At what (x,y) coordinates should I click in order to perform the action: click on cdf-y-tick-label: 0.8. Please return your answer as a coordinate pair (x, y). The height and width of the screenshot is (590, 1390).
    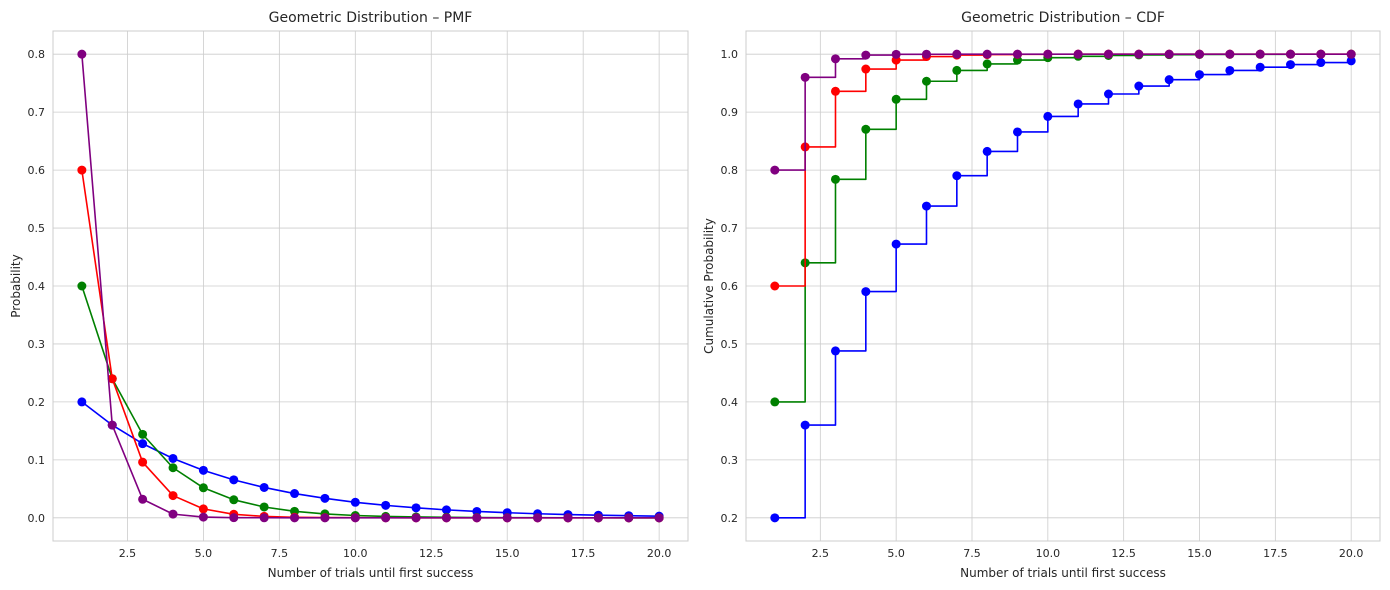
    Looking at the image, I should click on (730, 170).